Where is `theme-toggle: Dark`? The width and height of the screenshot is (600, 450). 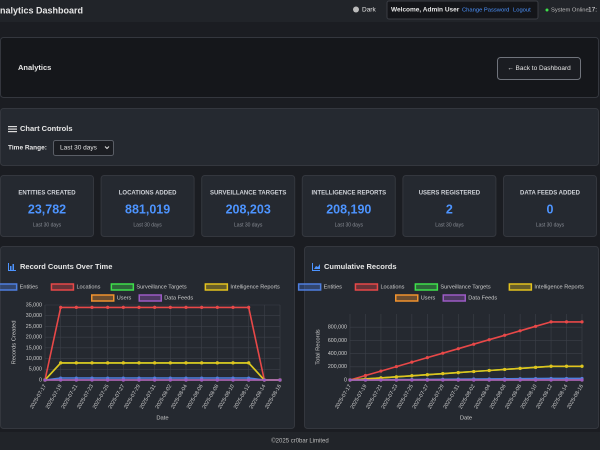 theme-toggle: Dark is located at coordinates (369, 10).